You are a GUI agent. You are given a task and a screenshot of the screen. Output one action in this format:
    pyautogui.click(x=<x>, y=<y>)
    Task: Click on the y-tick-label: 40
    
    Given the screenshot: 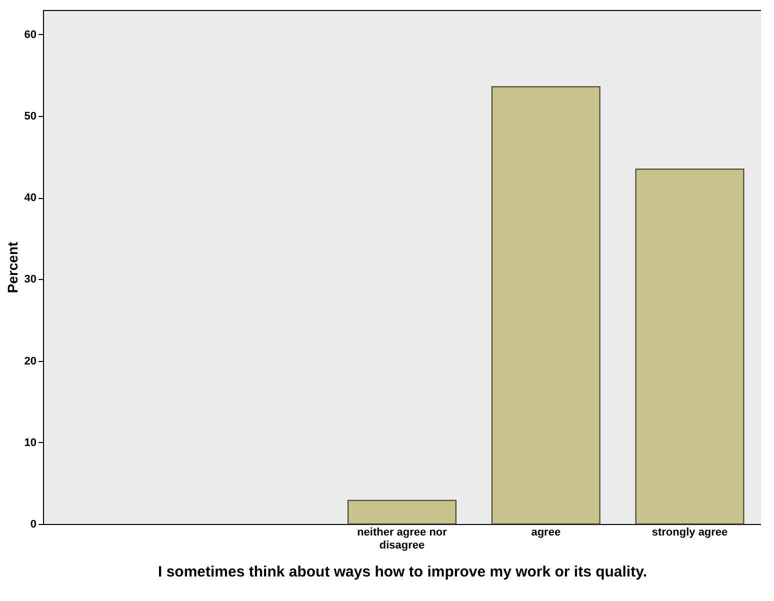 What is the action you would take?
    pyautogui.click(x=30, y=198)
    